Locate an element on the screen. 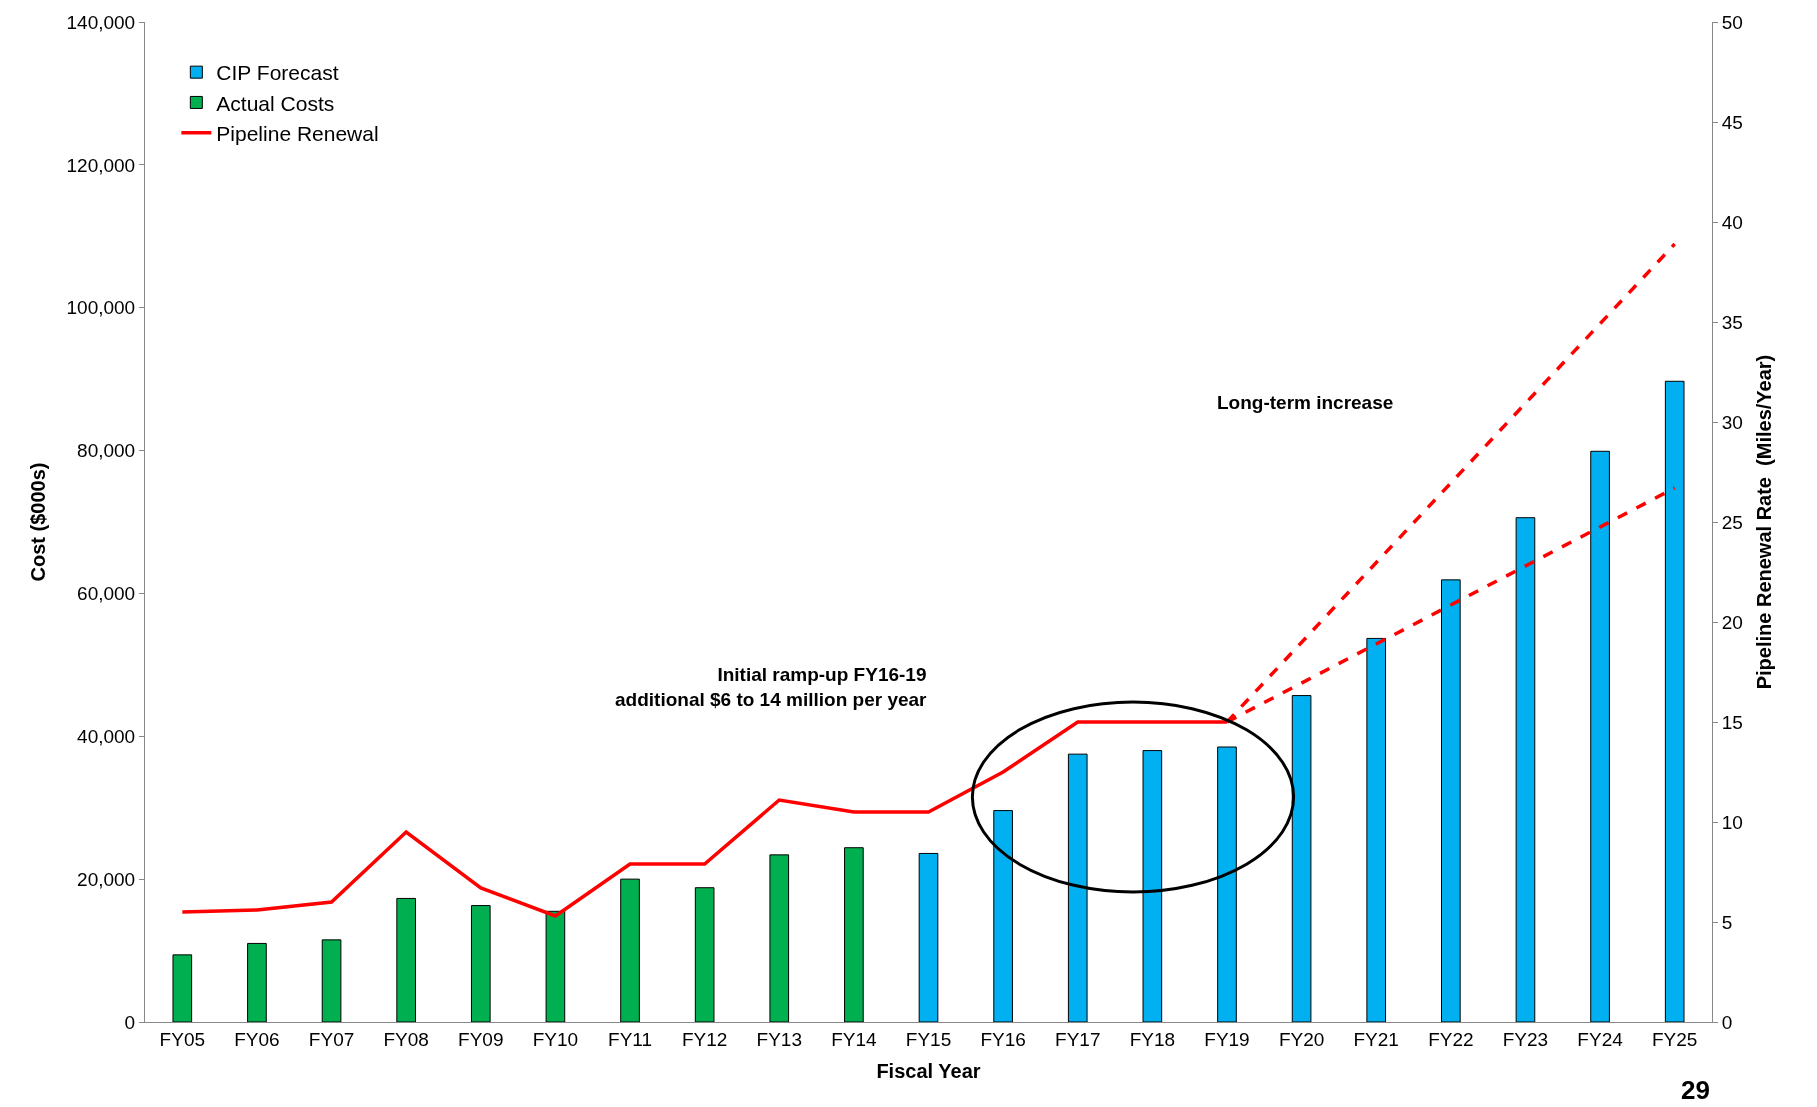  legend-label: Actual Costs is located at coordinates (275, 103).